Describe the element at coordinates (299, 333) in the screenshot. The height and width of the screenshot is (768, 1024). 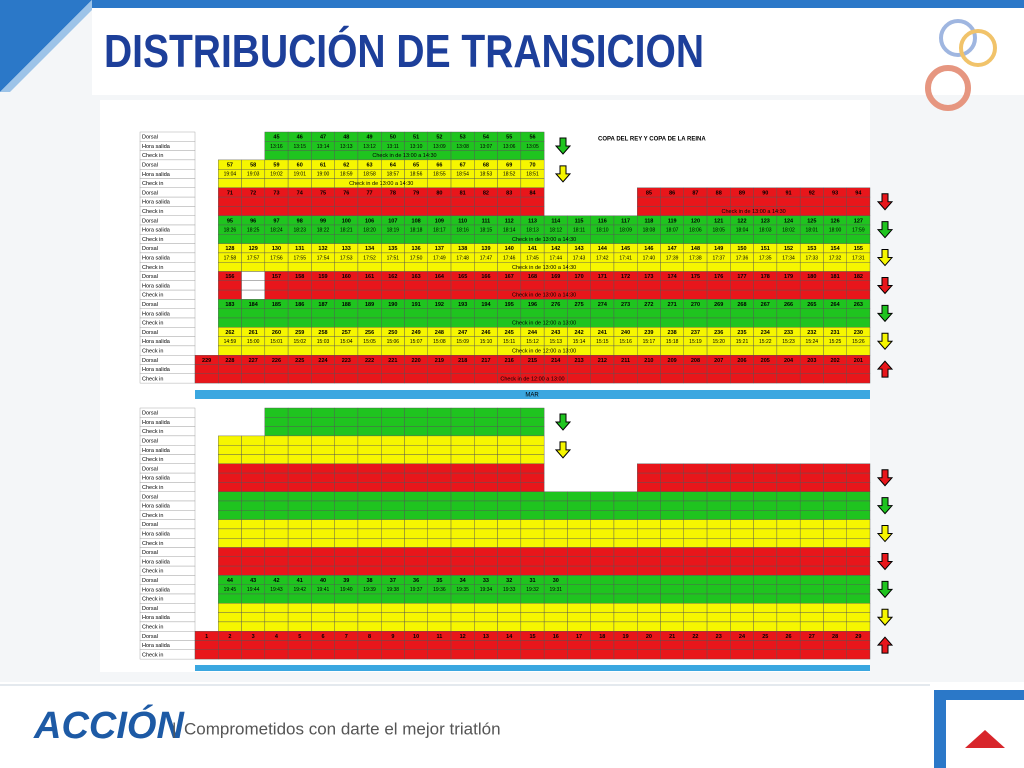
I see `dorsal: 259` at that location.